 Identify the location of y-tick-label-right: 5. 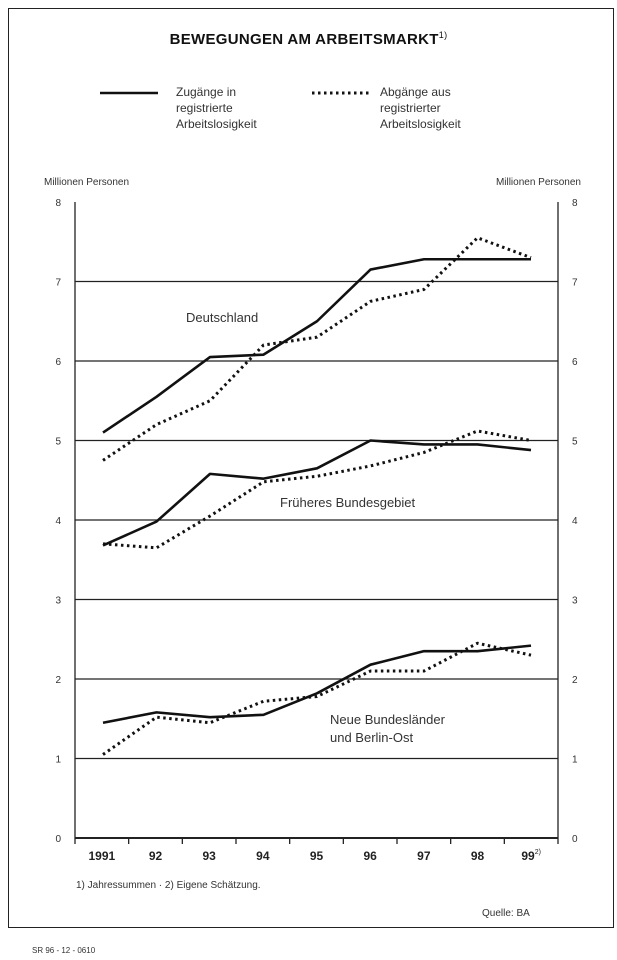
(575, 442).